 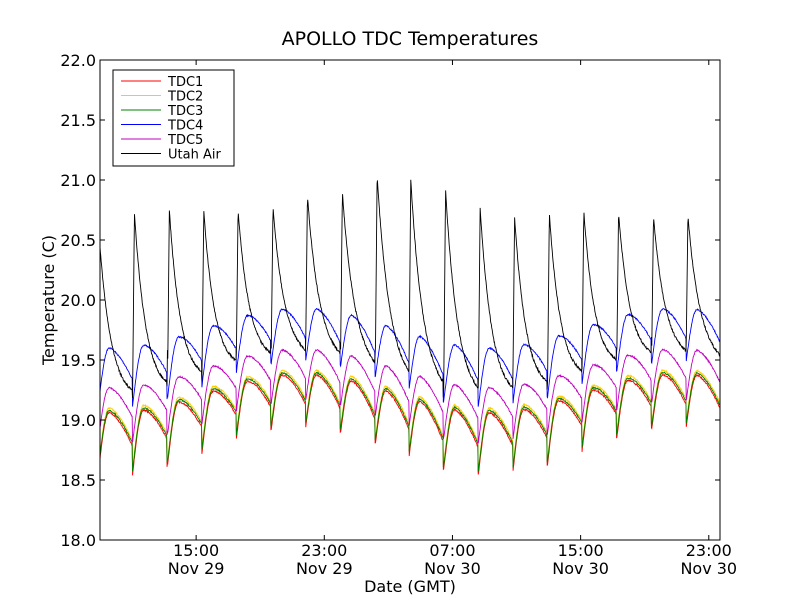 What do you see at coordinates (410, 396) in the screenshot?
I see `series-line-tdc5` at bounding box center [410, 396].